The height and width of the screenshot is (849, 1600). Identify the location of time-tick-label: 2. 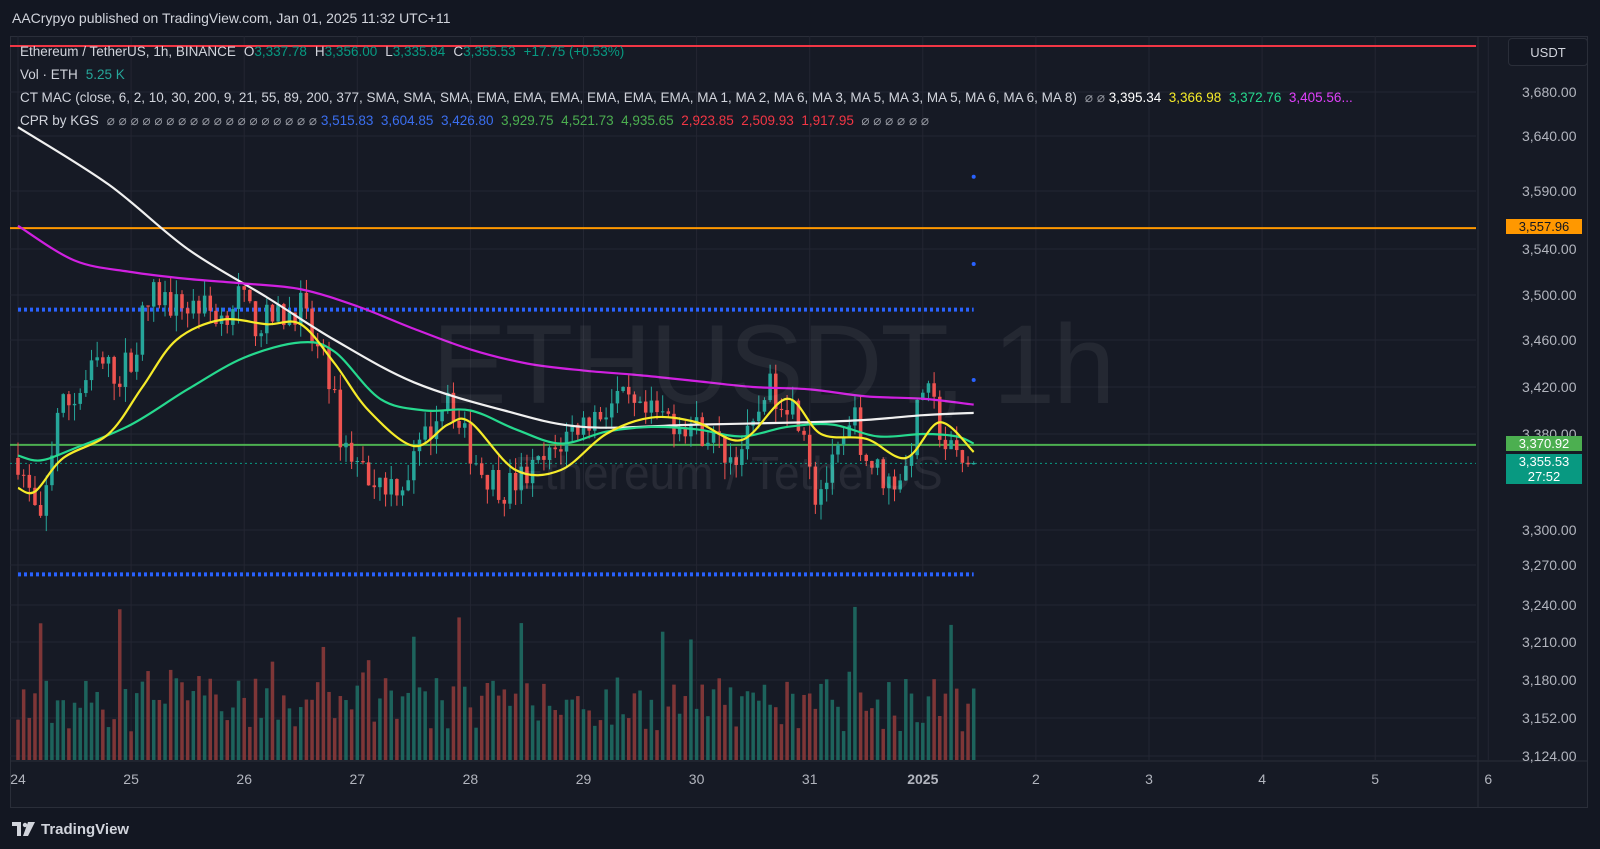
(1036, 779).